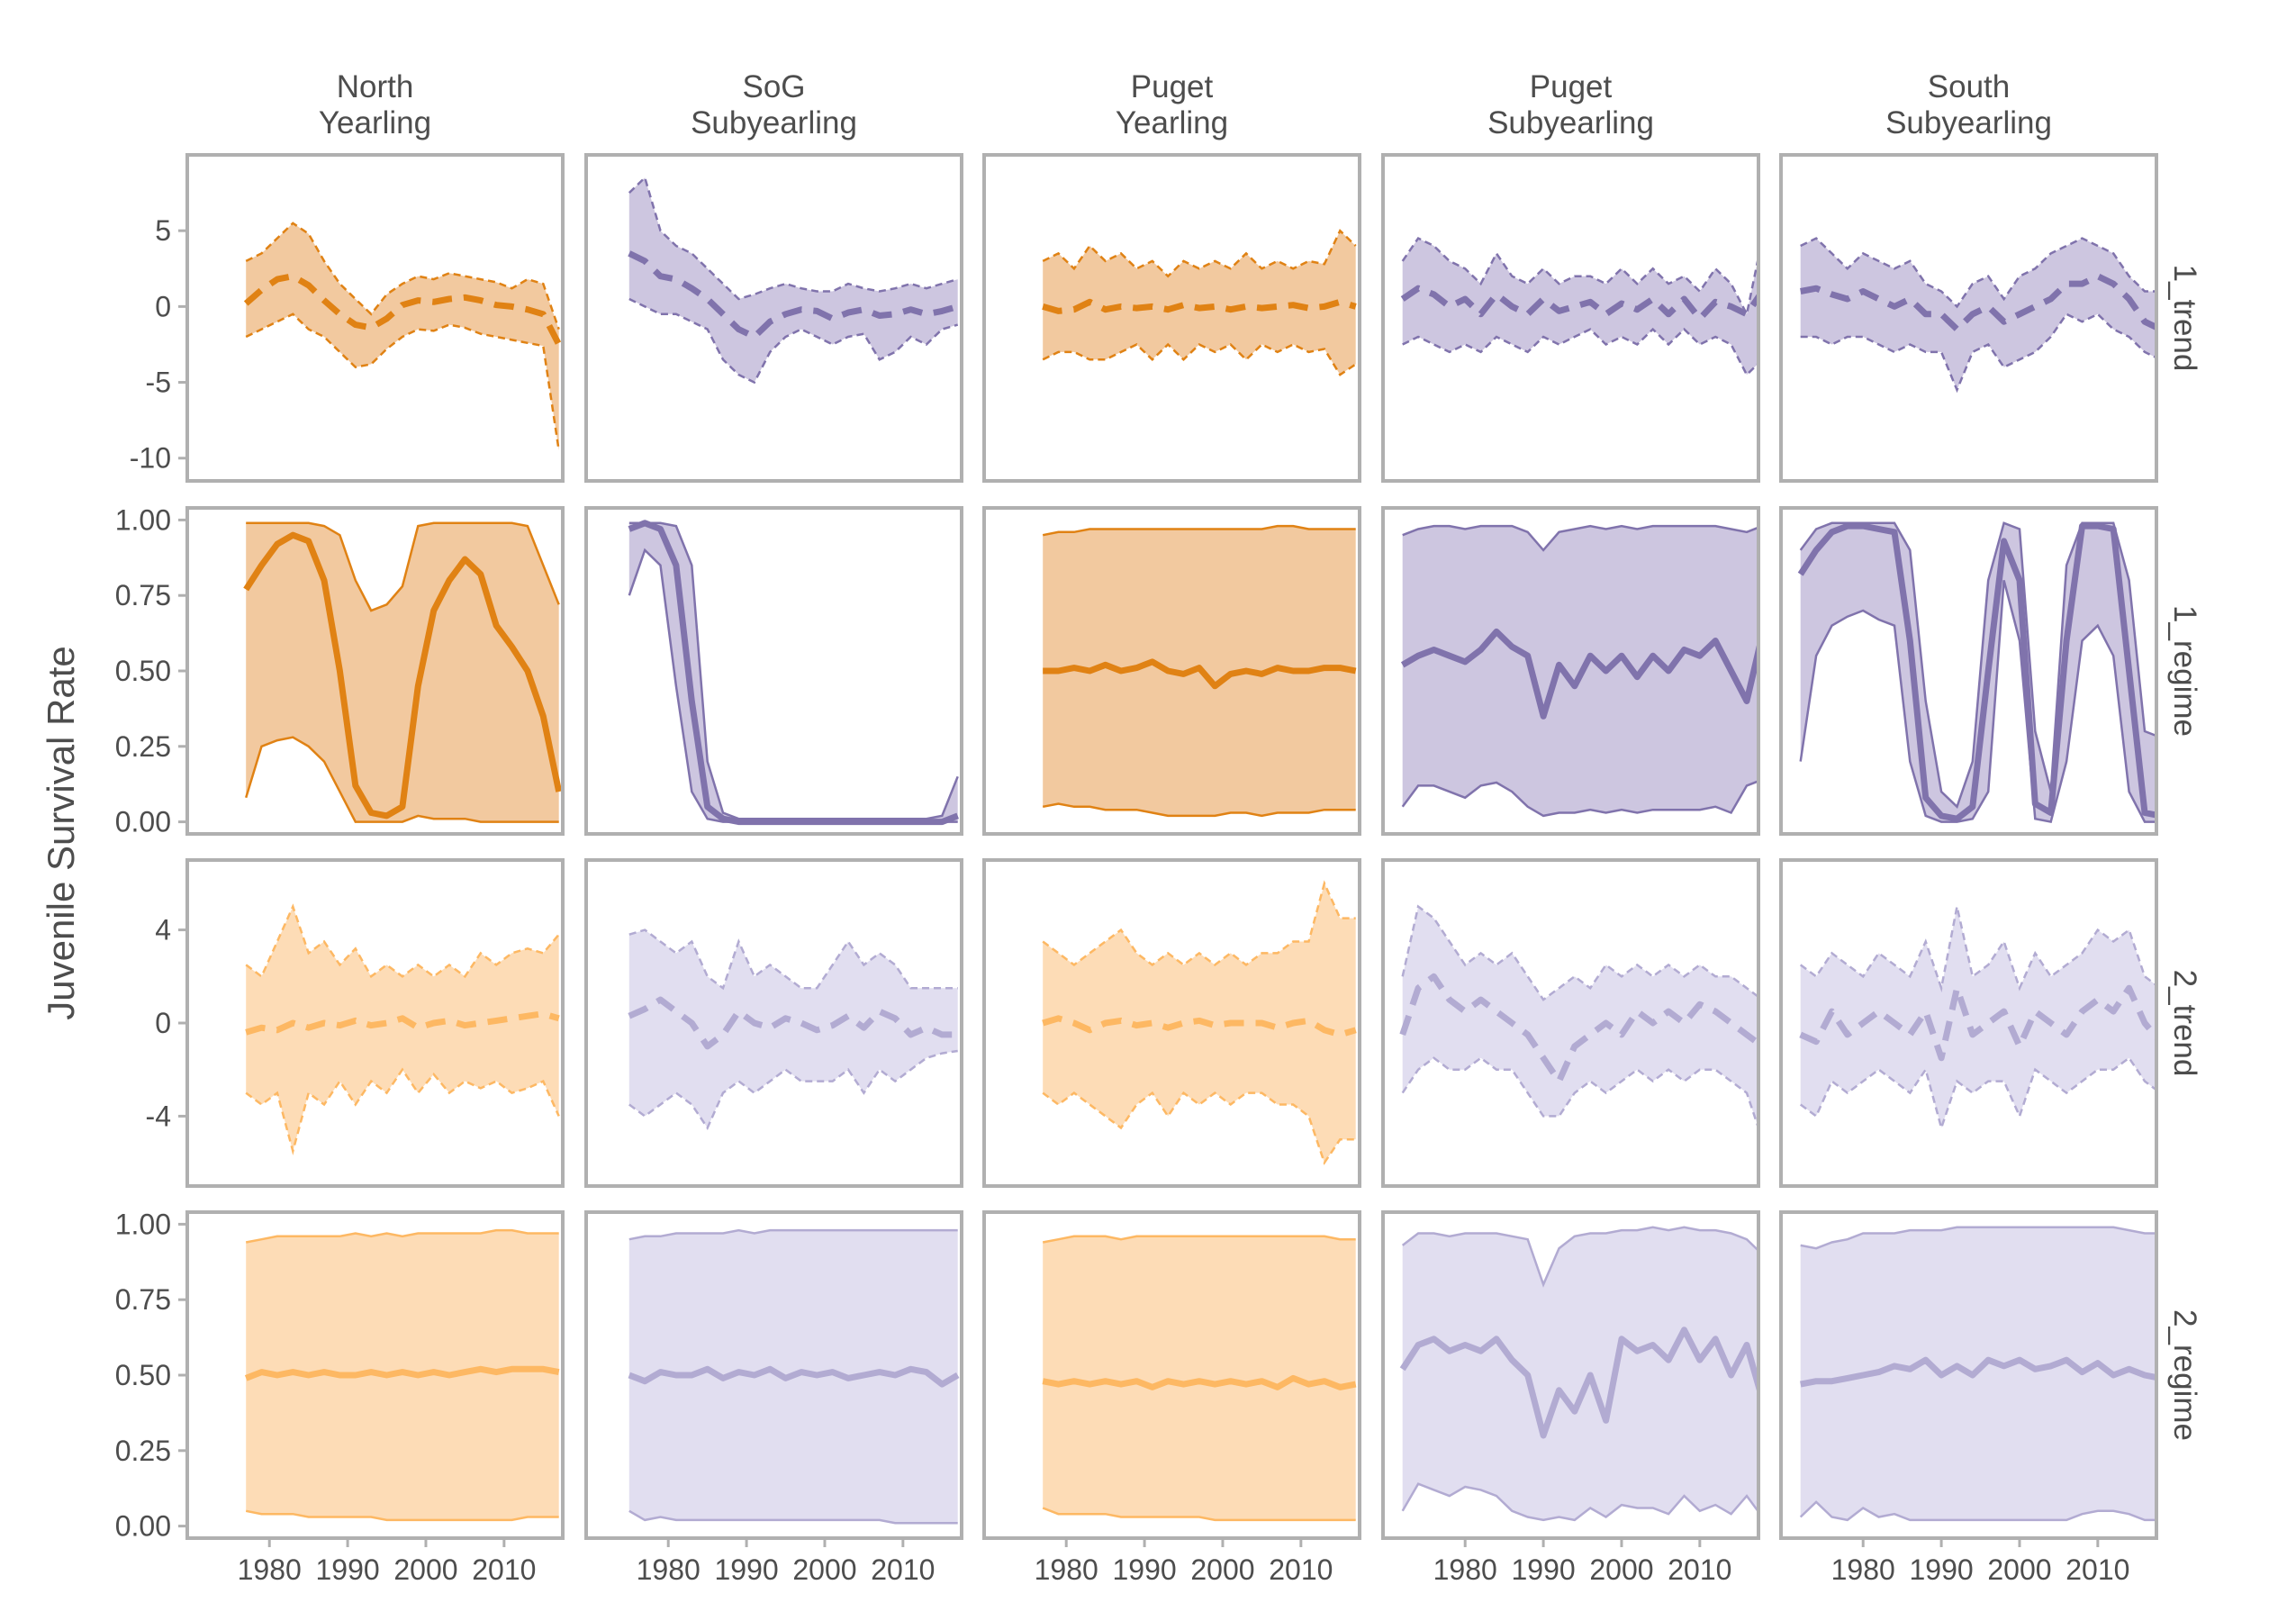  I want to click on column-title-line1: North, so click(375, 86).